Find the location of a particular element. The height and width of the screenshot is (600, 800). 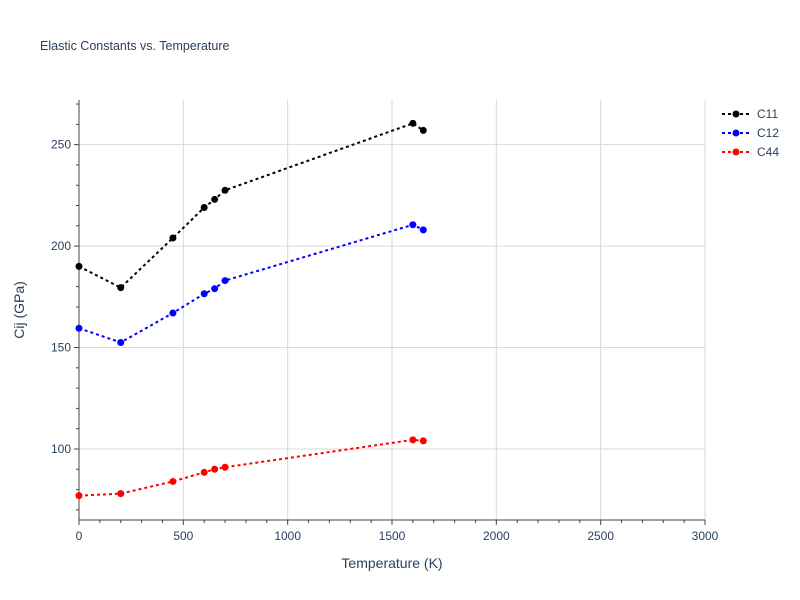

legend-label: C12 is located at coordinates (768, 133).